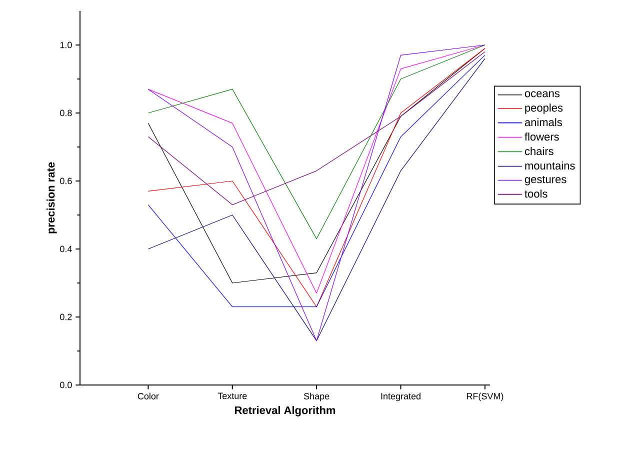 The height and width of the screenshot is (452, 629). What do you see at coordinates (285, 411) in the screenshot?
I see `x-axis-title: Retrieval Algorithm` at bounding box center [285, 411].